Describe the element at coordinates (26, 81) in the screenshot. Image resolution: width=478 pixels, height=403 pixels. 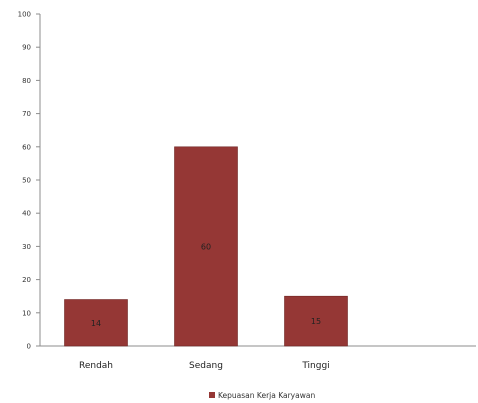
I see `y-tick-label: 80` at that location.